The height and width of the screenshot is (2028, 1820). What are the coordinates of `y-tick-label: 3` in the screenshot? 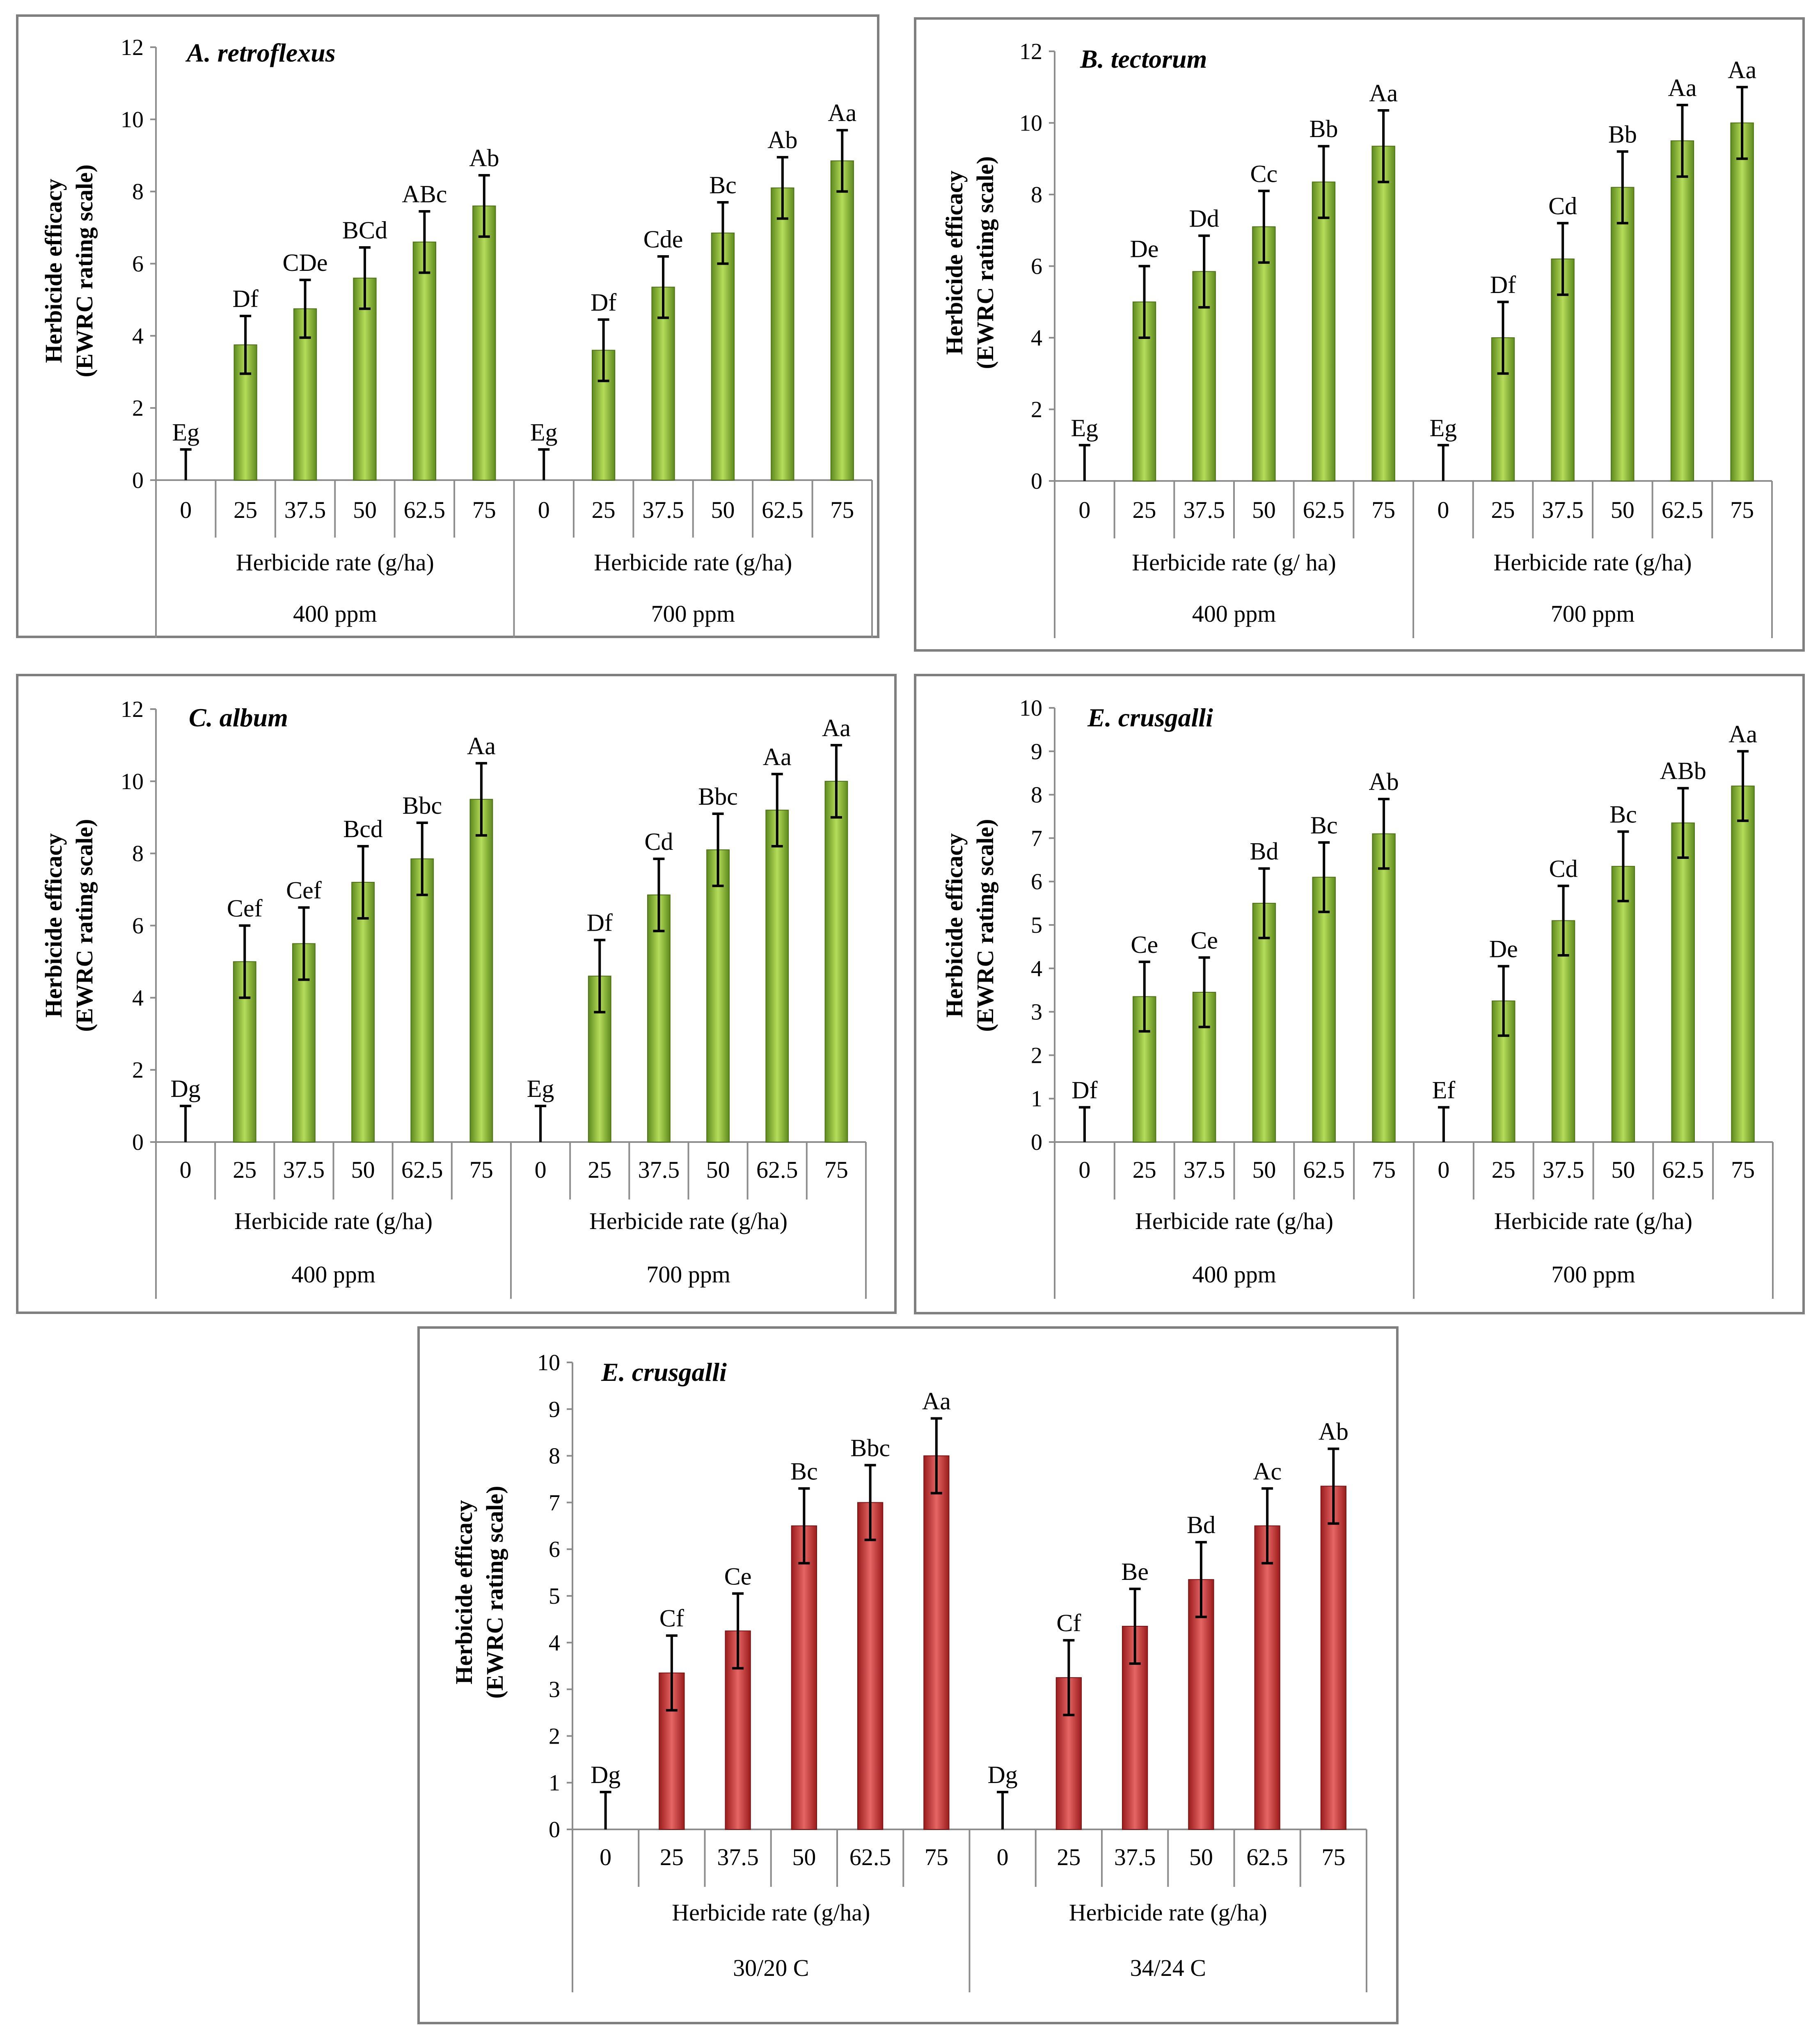 It's located at (1036, 1013).